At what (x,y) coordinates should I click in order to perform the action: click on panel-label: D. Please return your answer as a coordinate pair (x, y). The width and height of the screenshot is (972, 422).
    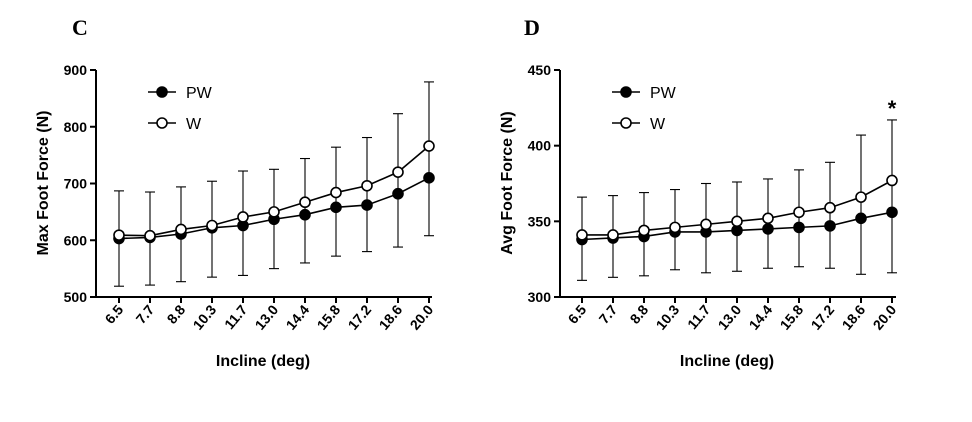
    Looking at the image, I should click on (532, 27).